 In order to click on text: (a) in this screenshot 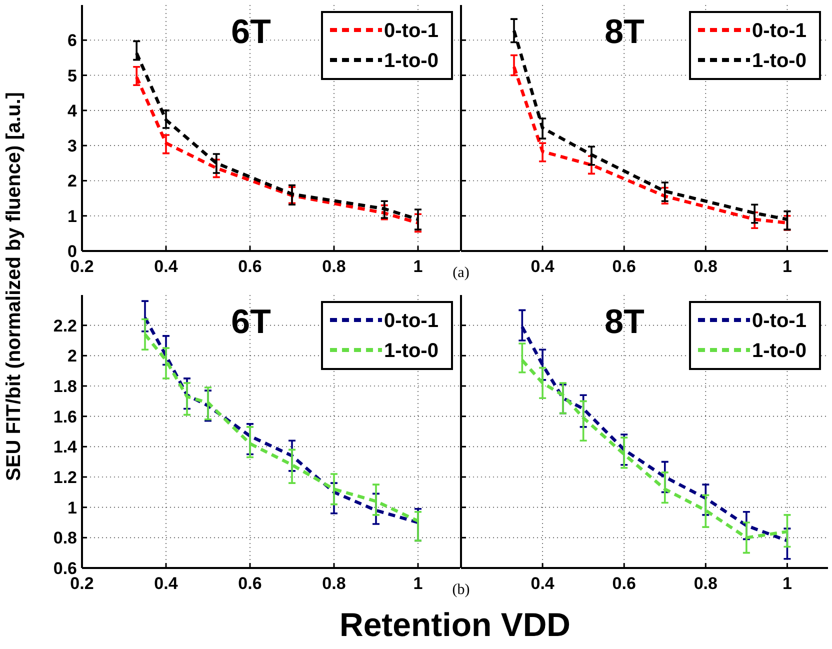, I will do `click(461, 273)`.